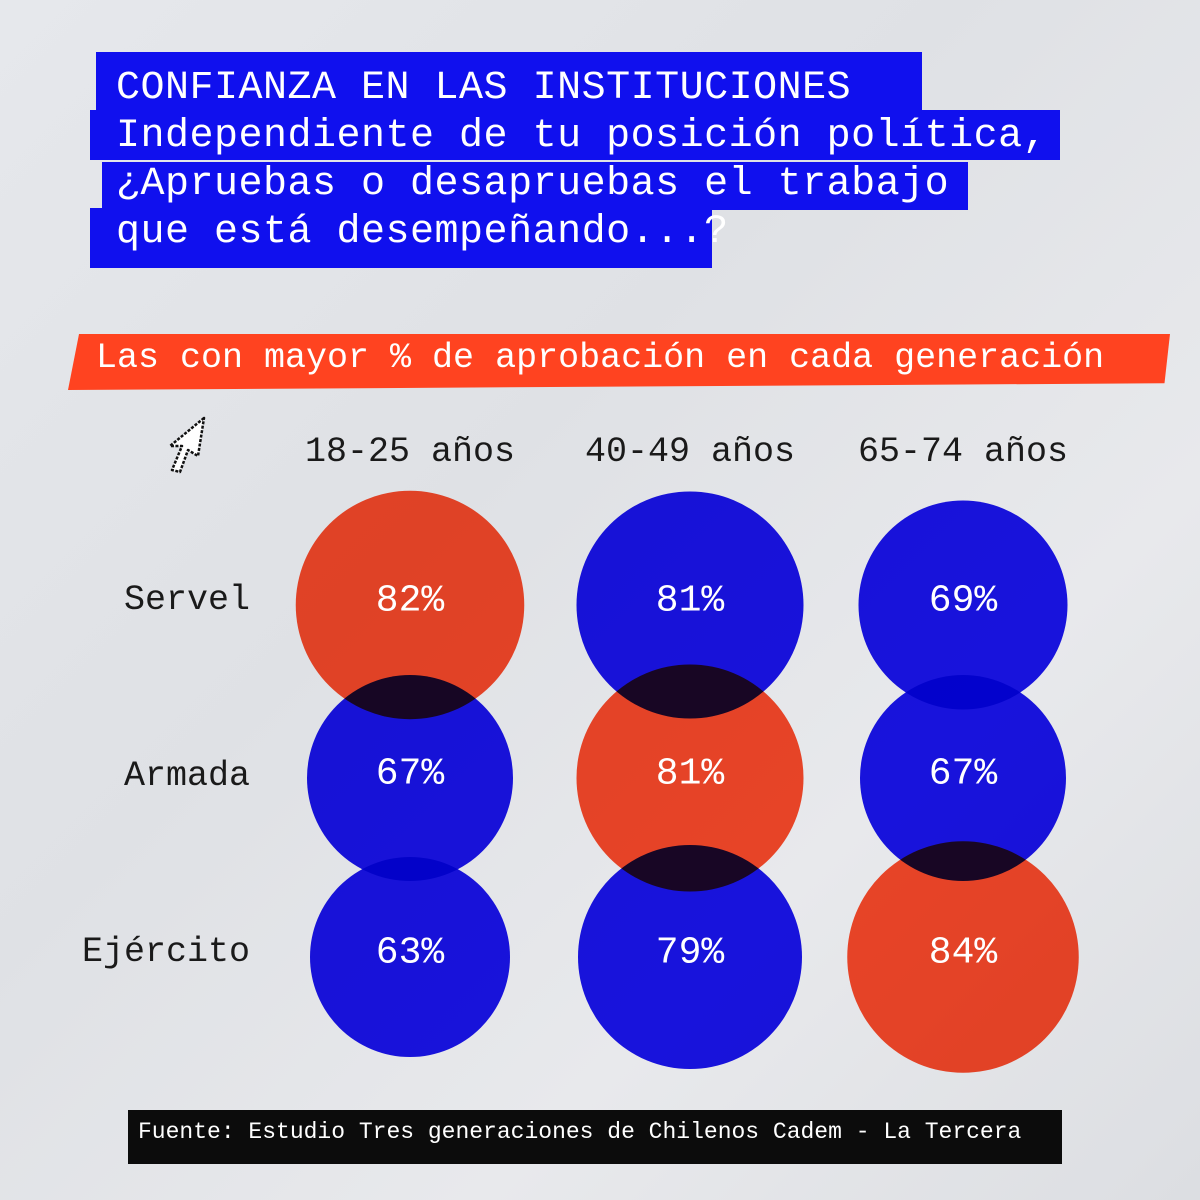 The image size is (1200, 1200). I want to click on value-label: 84%, so click(963, 953).